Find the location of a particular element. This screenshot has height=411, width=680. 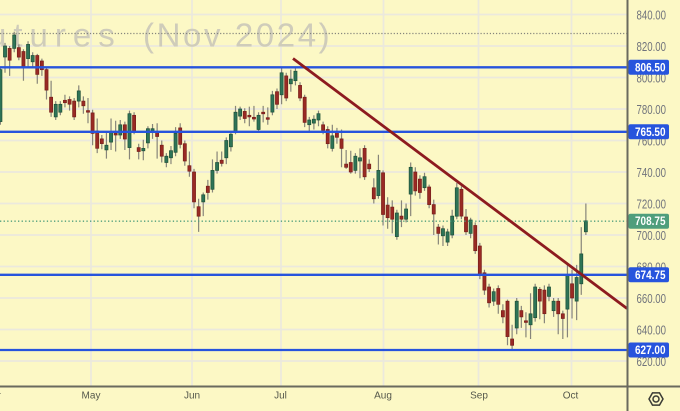

svg-text: 627.00 is located at coordinates (650, 351).